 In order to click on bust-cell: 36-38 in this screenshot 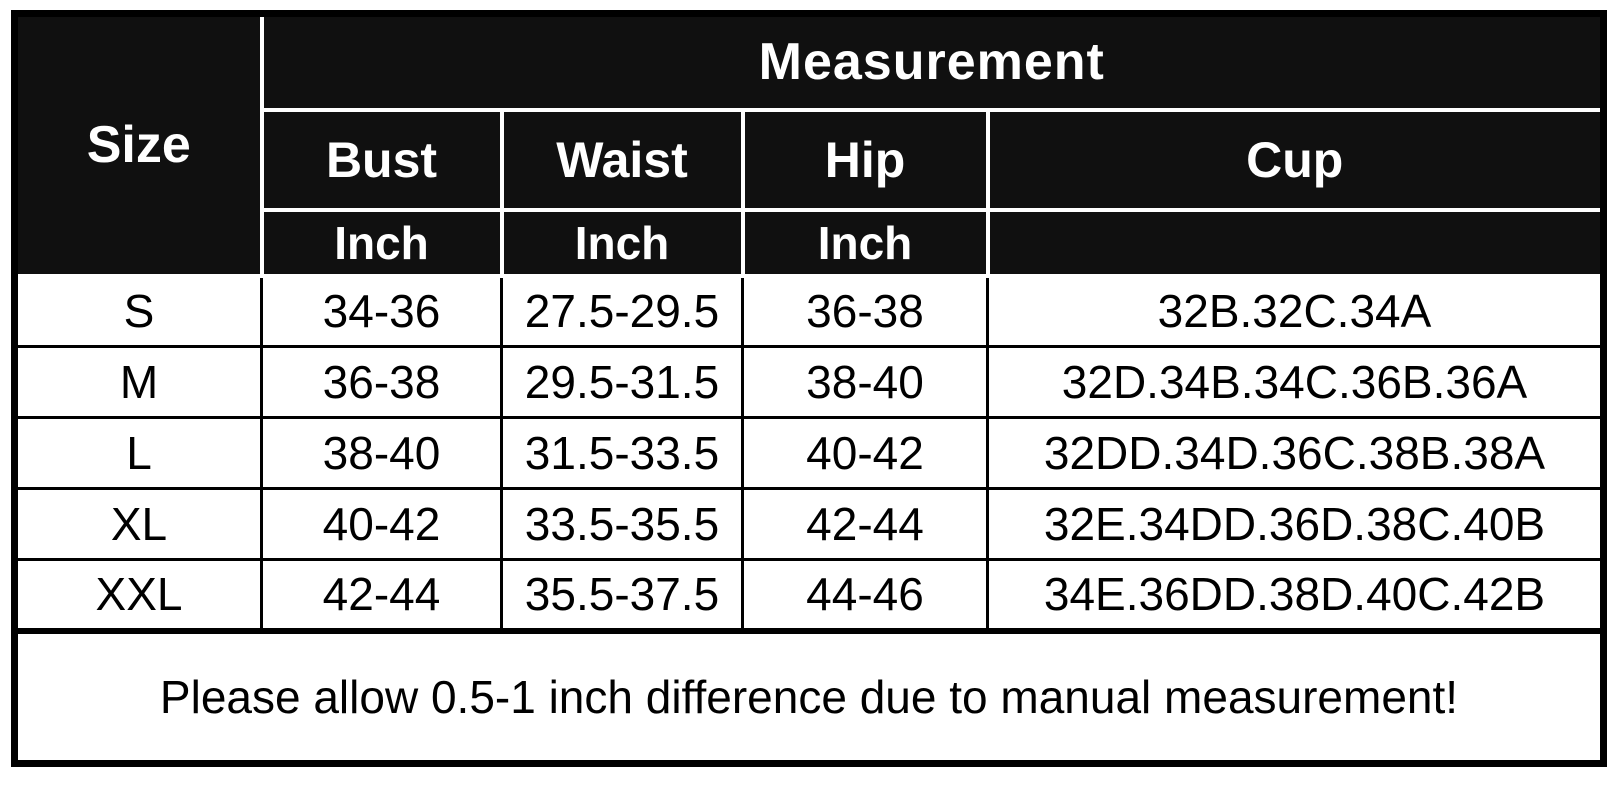, I will do `click(381, 382)`.